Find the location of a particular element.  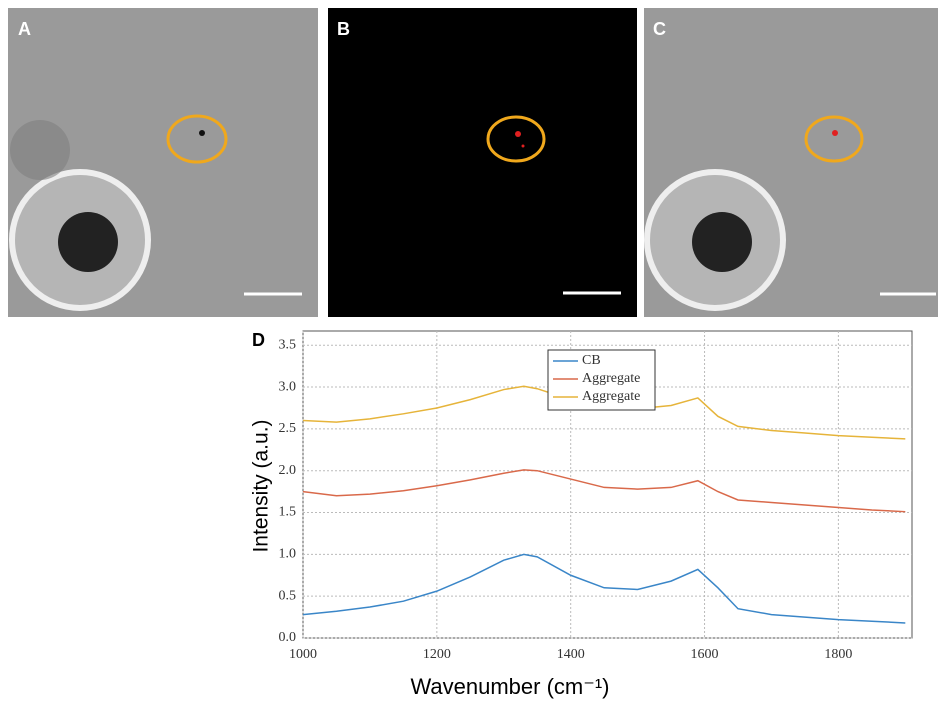

panel-label: B is located at coordinates (343, 29).